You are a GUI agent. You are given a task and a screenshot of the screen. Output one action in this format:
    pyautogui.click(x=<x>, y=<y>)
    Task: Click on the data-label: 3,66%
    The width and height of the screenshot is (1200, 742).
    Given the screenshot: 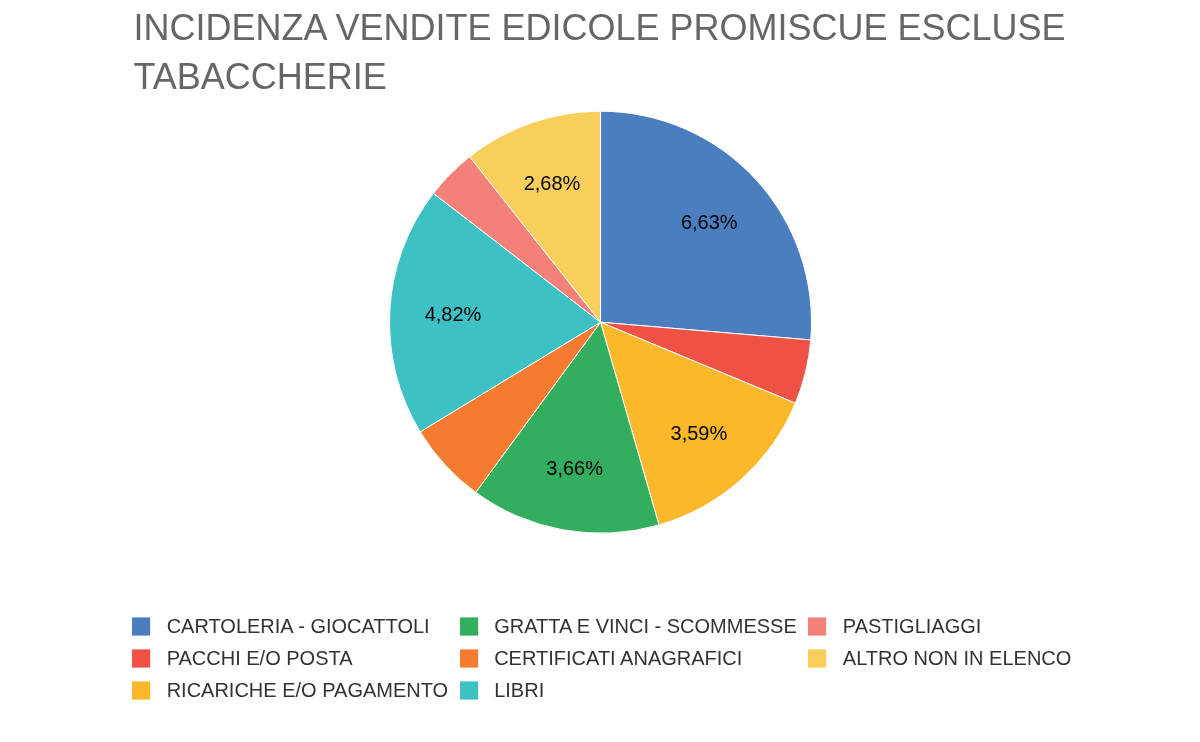 What is the action you would take?
    pyautogui.click(x=575, y=467)
    